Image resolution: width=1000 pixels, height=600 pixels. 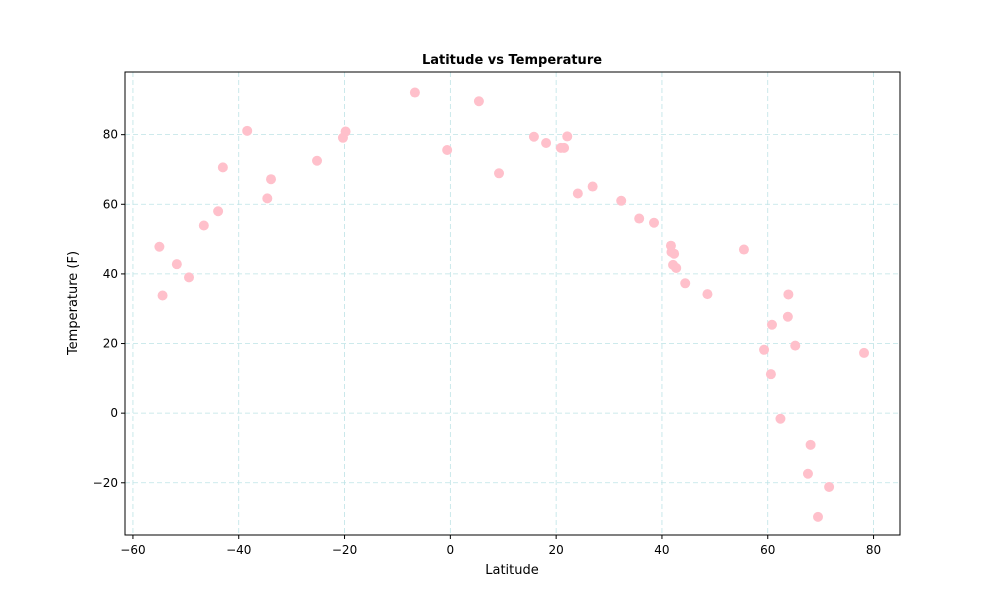 What do you see at coordinates (873, 550) in the screenshot?
I see `x-tick-label: 80` at bounding box center [873, 550].